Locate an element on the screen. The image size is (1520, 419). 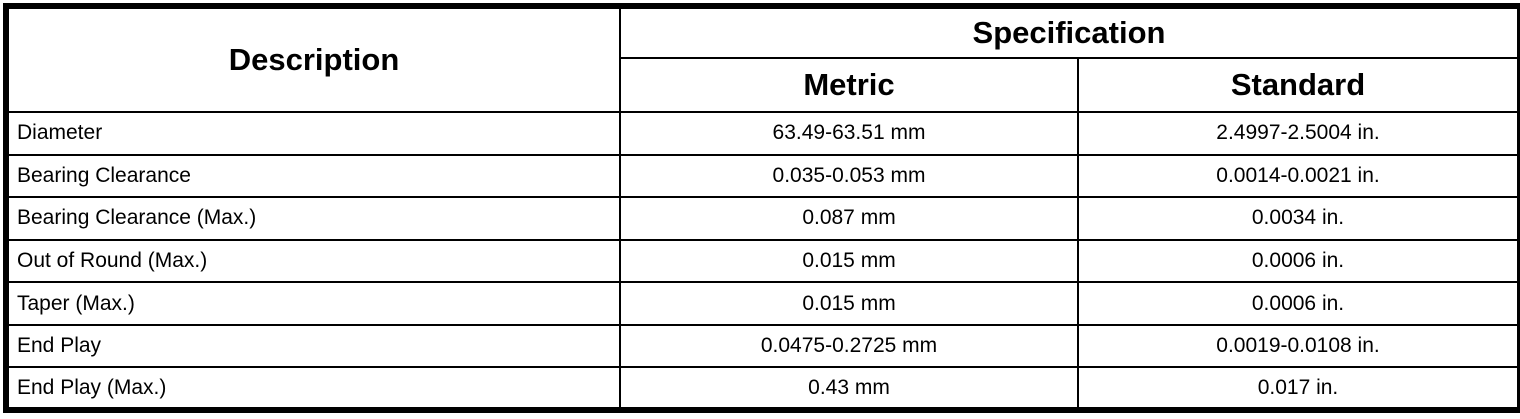
description-cell: End Play (Max.) is located at coordinates (313, 388).